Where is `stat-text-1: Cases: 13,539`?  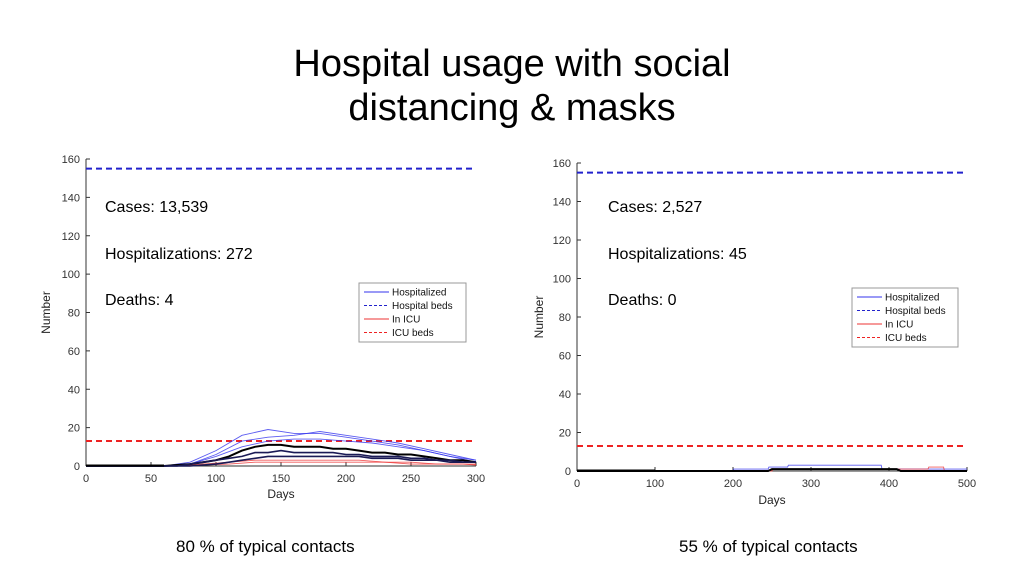 stat-text-1: Cases: 13,539 is located at coordinates (156, 207).